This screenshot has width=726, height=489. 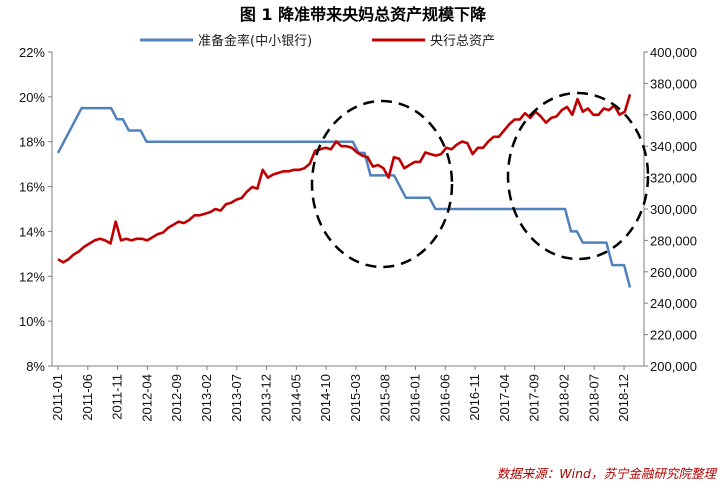 I want to click on right-y-tick-label: 360,000, so click(x=673, y=115).